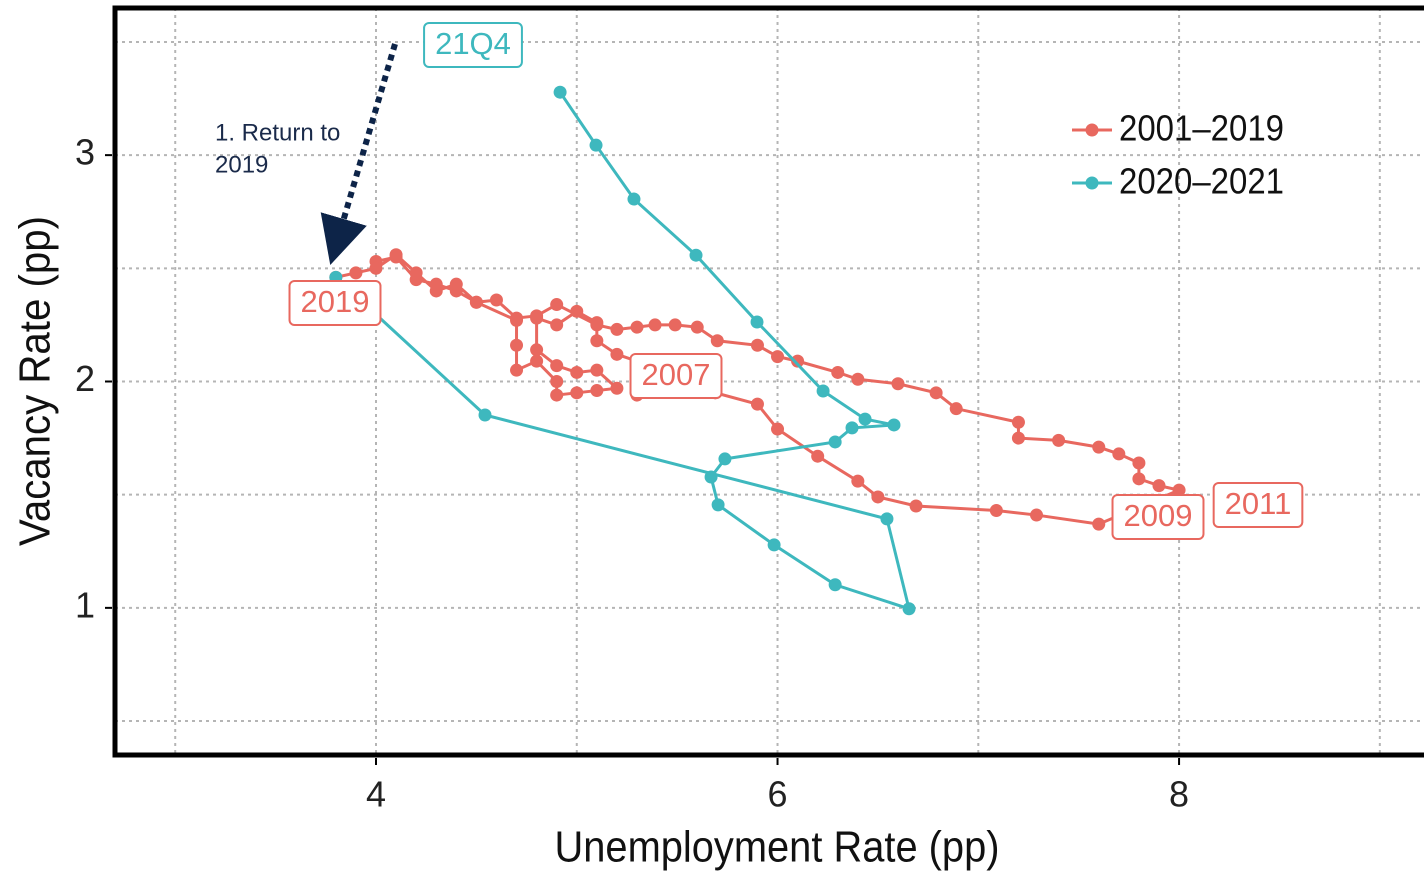  I want to click on annotation: 2009, so click(1158, 517).